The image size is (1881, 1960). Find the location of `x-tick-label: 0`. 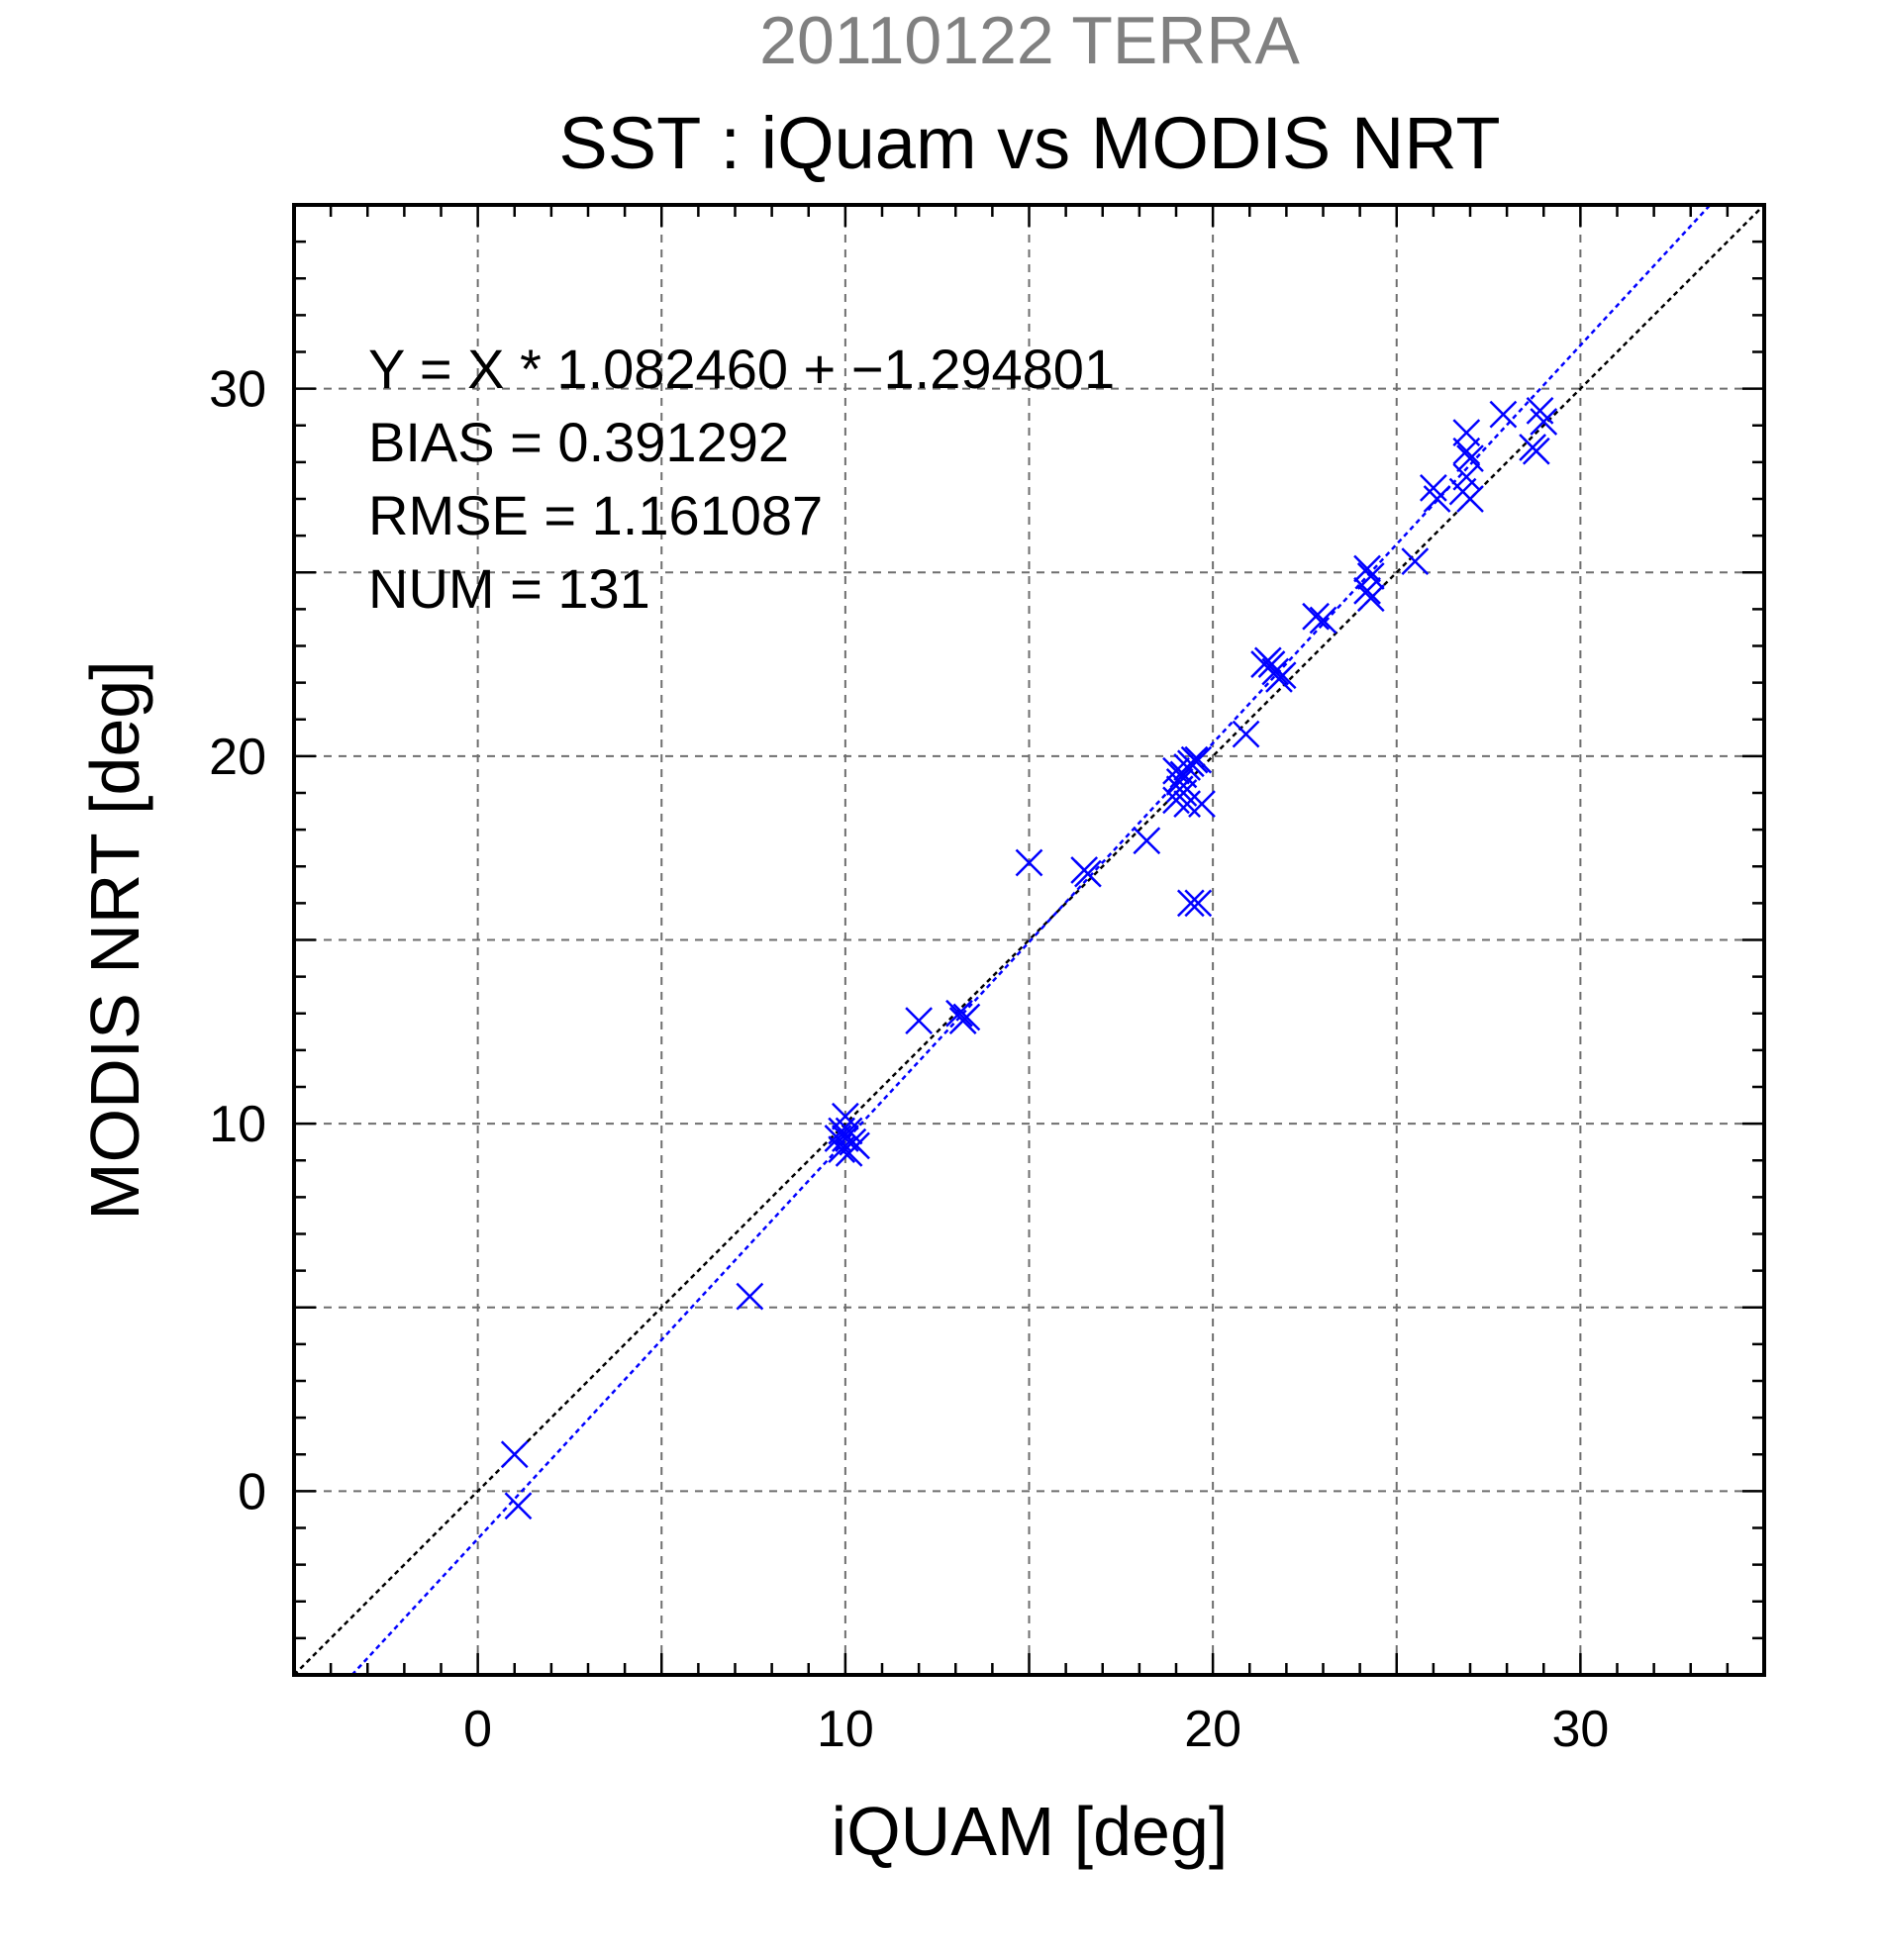

x-tick-label: 0 is located at coordinates (477, 1729).